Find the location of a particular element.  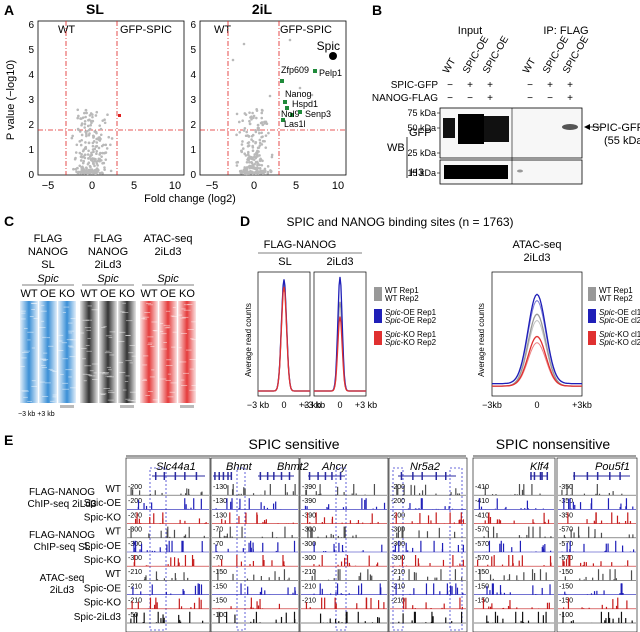

heatmap-col-label: WT is located at coordinates (148, 294).